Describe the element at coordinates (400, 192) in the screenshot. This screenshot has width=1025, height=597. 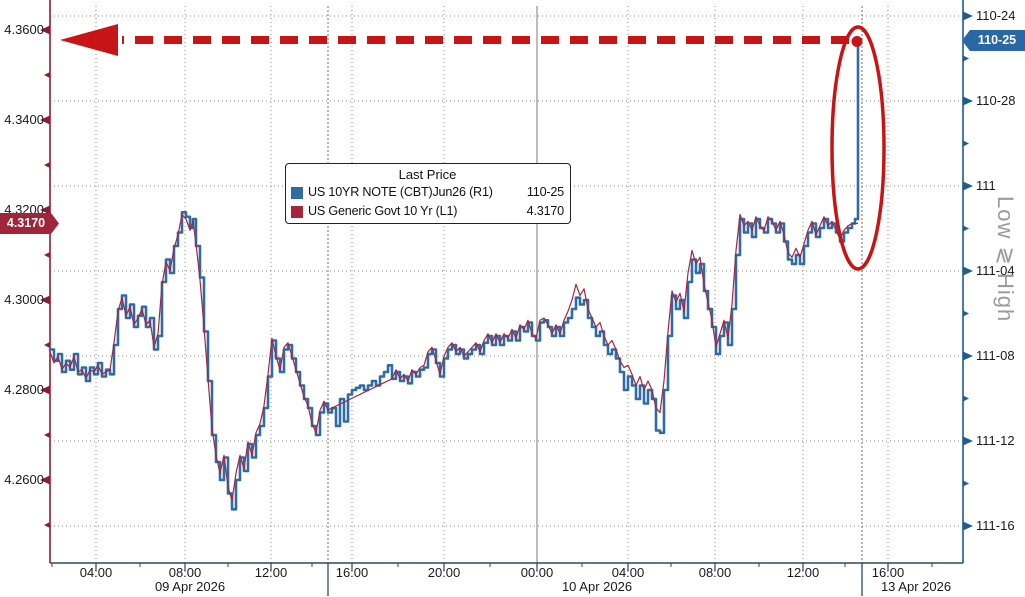
I see `legend-series-name: US 10YR NOTE (CBT)Jun26 (R1)` at that location.